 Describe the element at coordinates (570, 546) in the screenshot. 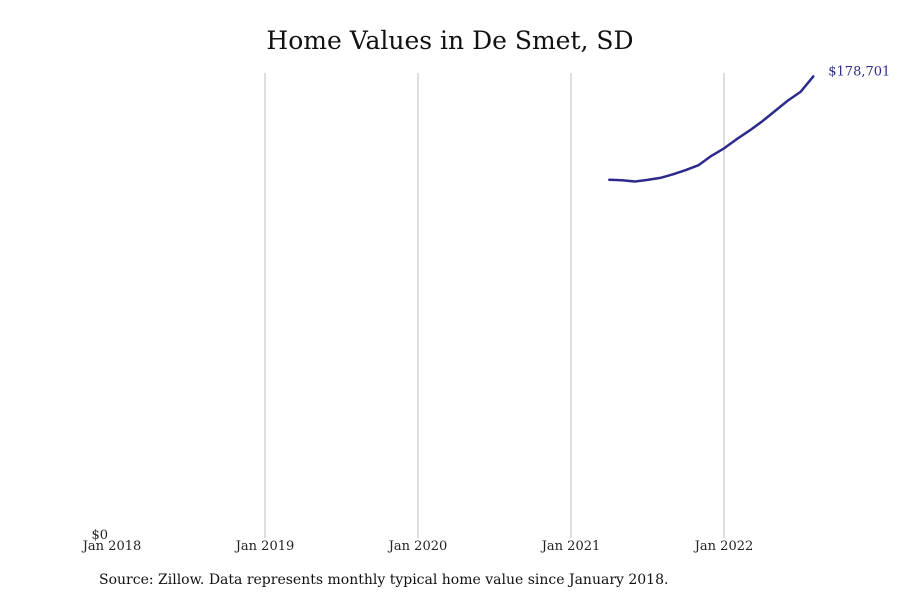

I see `x-tick-label: Jan 2021` at that location.